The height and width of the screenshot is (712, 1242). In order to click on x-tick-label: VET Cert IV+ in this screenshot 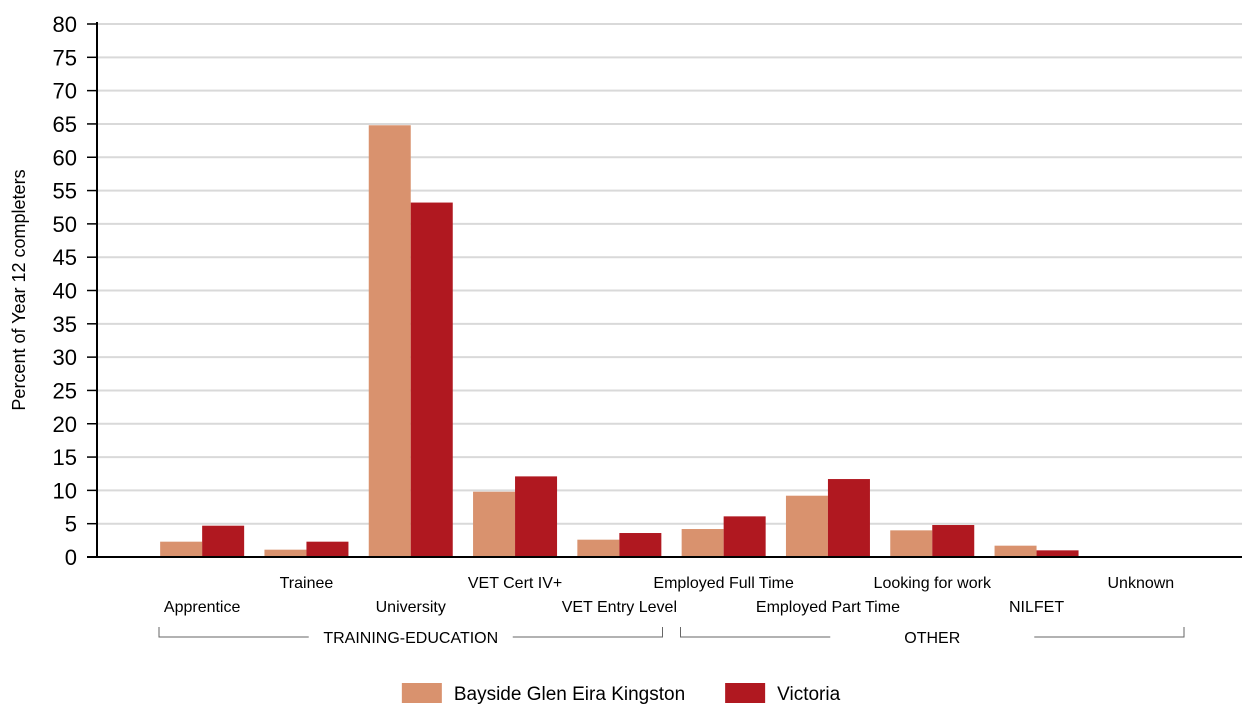, I will do `click(515, 583)`.